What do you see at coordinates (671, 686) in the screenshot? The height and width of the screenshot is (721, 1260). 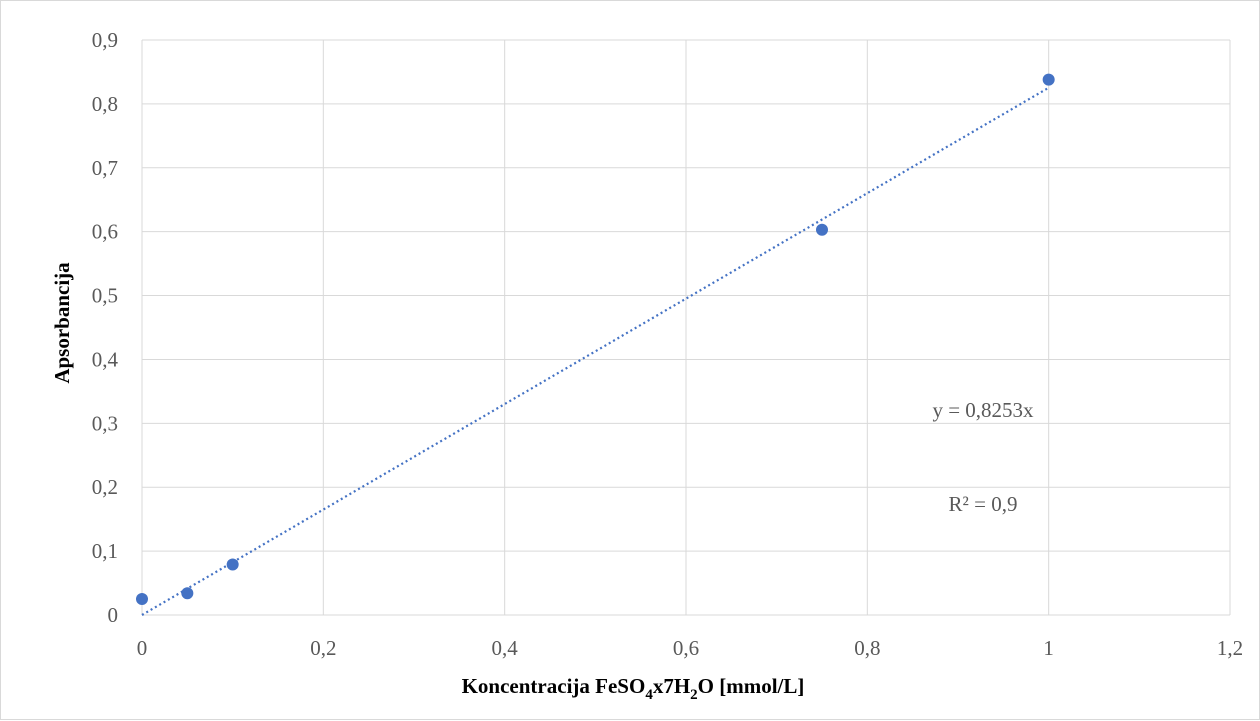 I see `x-axis-title-part: x7H` at bounding box center [671, 686].